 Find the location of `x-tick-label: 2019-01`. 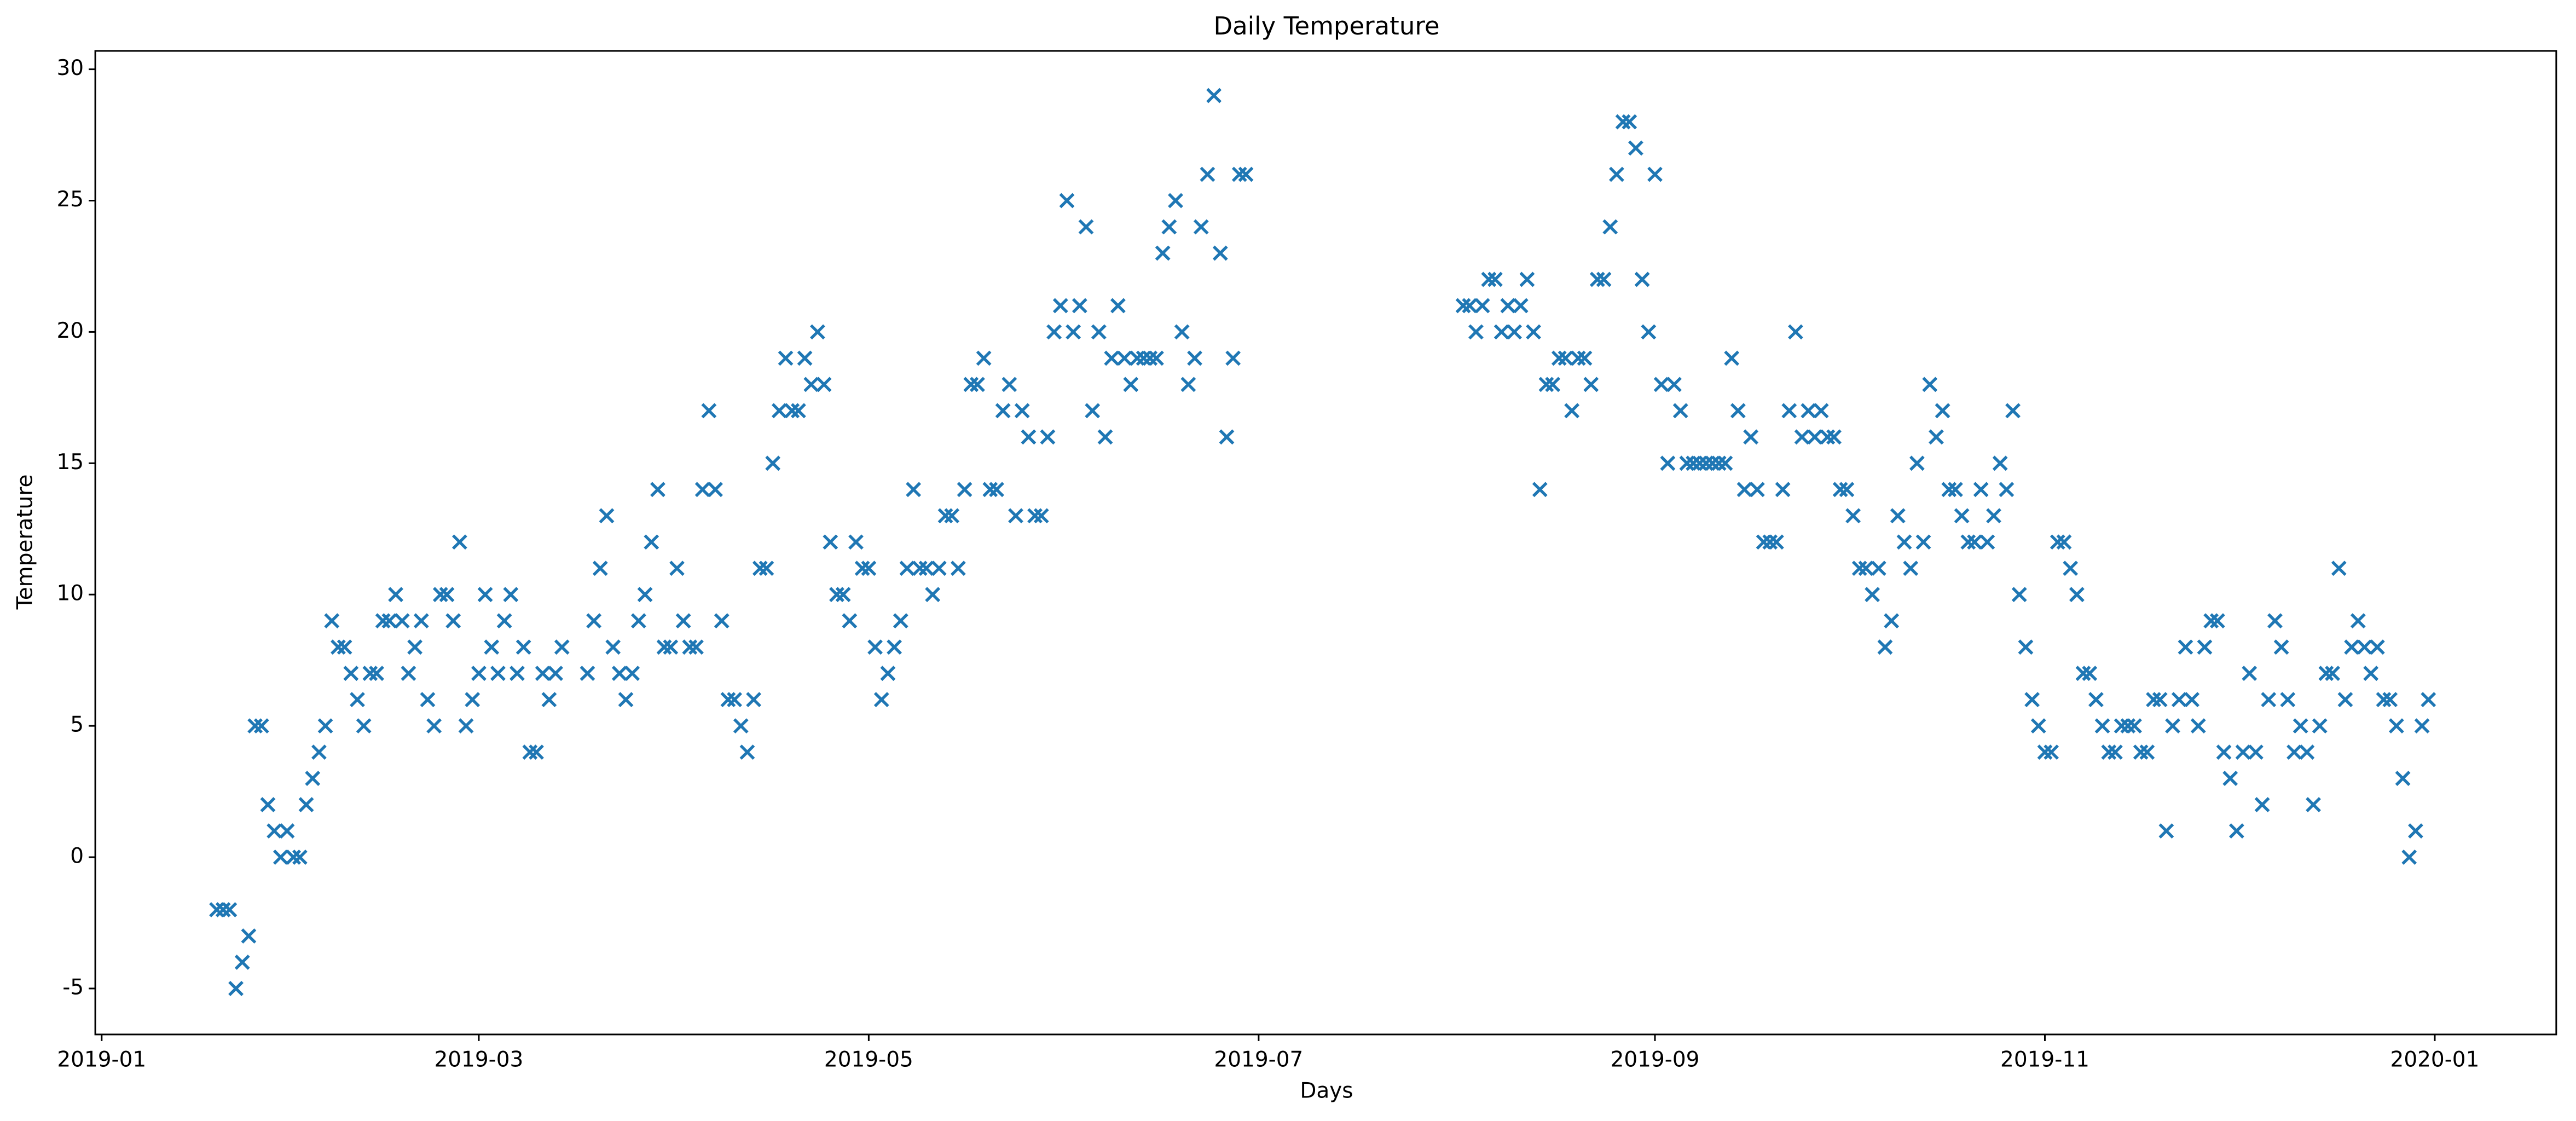

x-tick-label: 2019-01 is located at coordinates (101, 1059).